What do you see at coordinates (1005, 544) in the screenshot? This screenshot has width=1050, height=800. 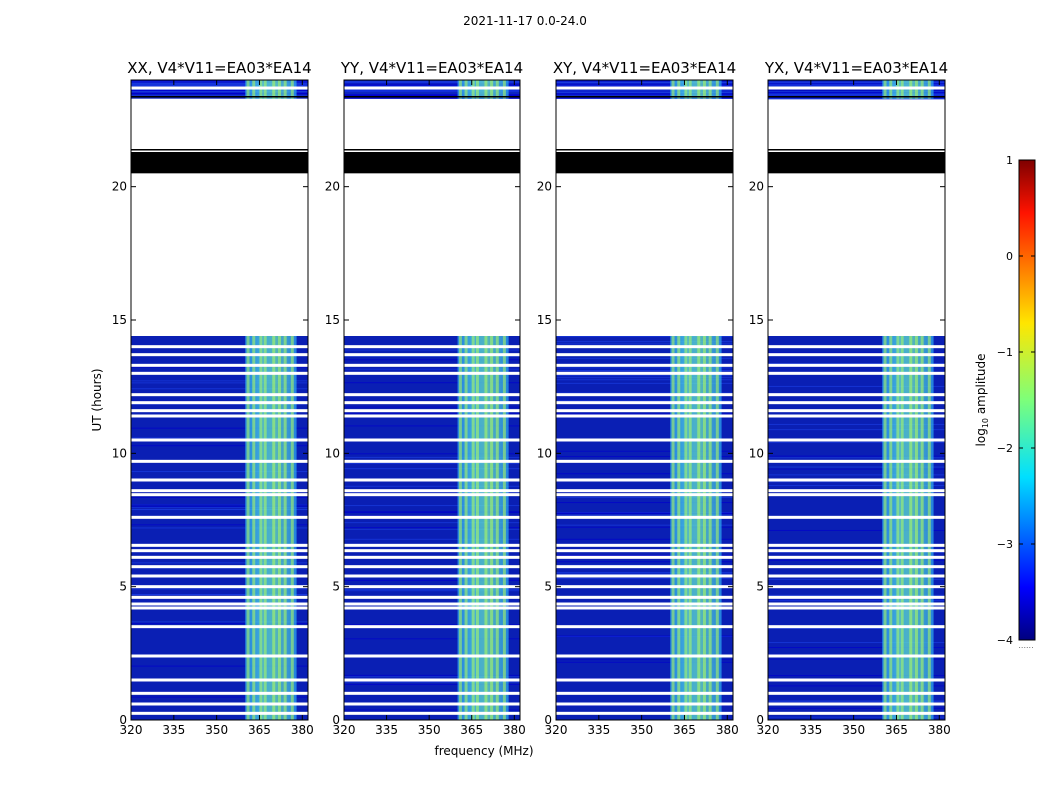 I see `colorbar-tick-label: −3` at bounding box center [1005, 544].